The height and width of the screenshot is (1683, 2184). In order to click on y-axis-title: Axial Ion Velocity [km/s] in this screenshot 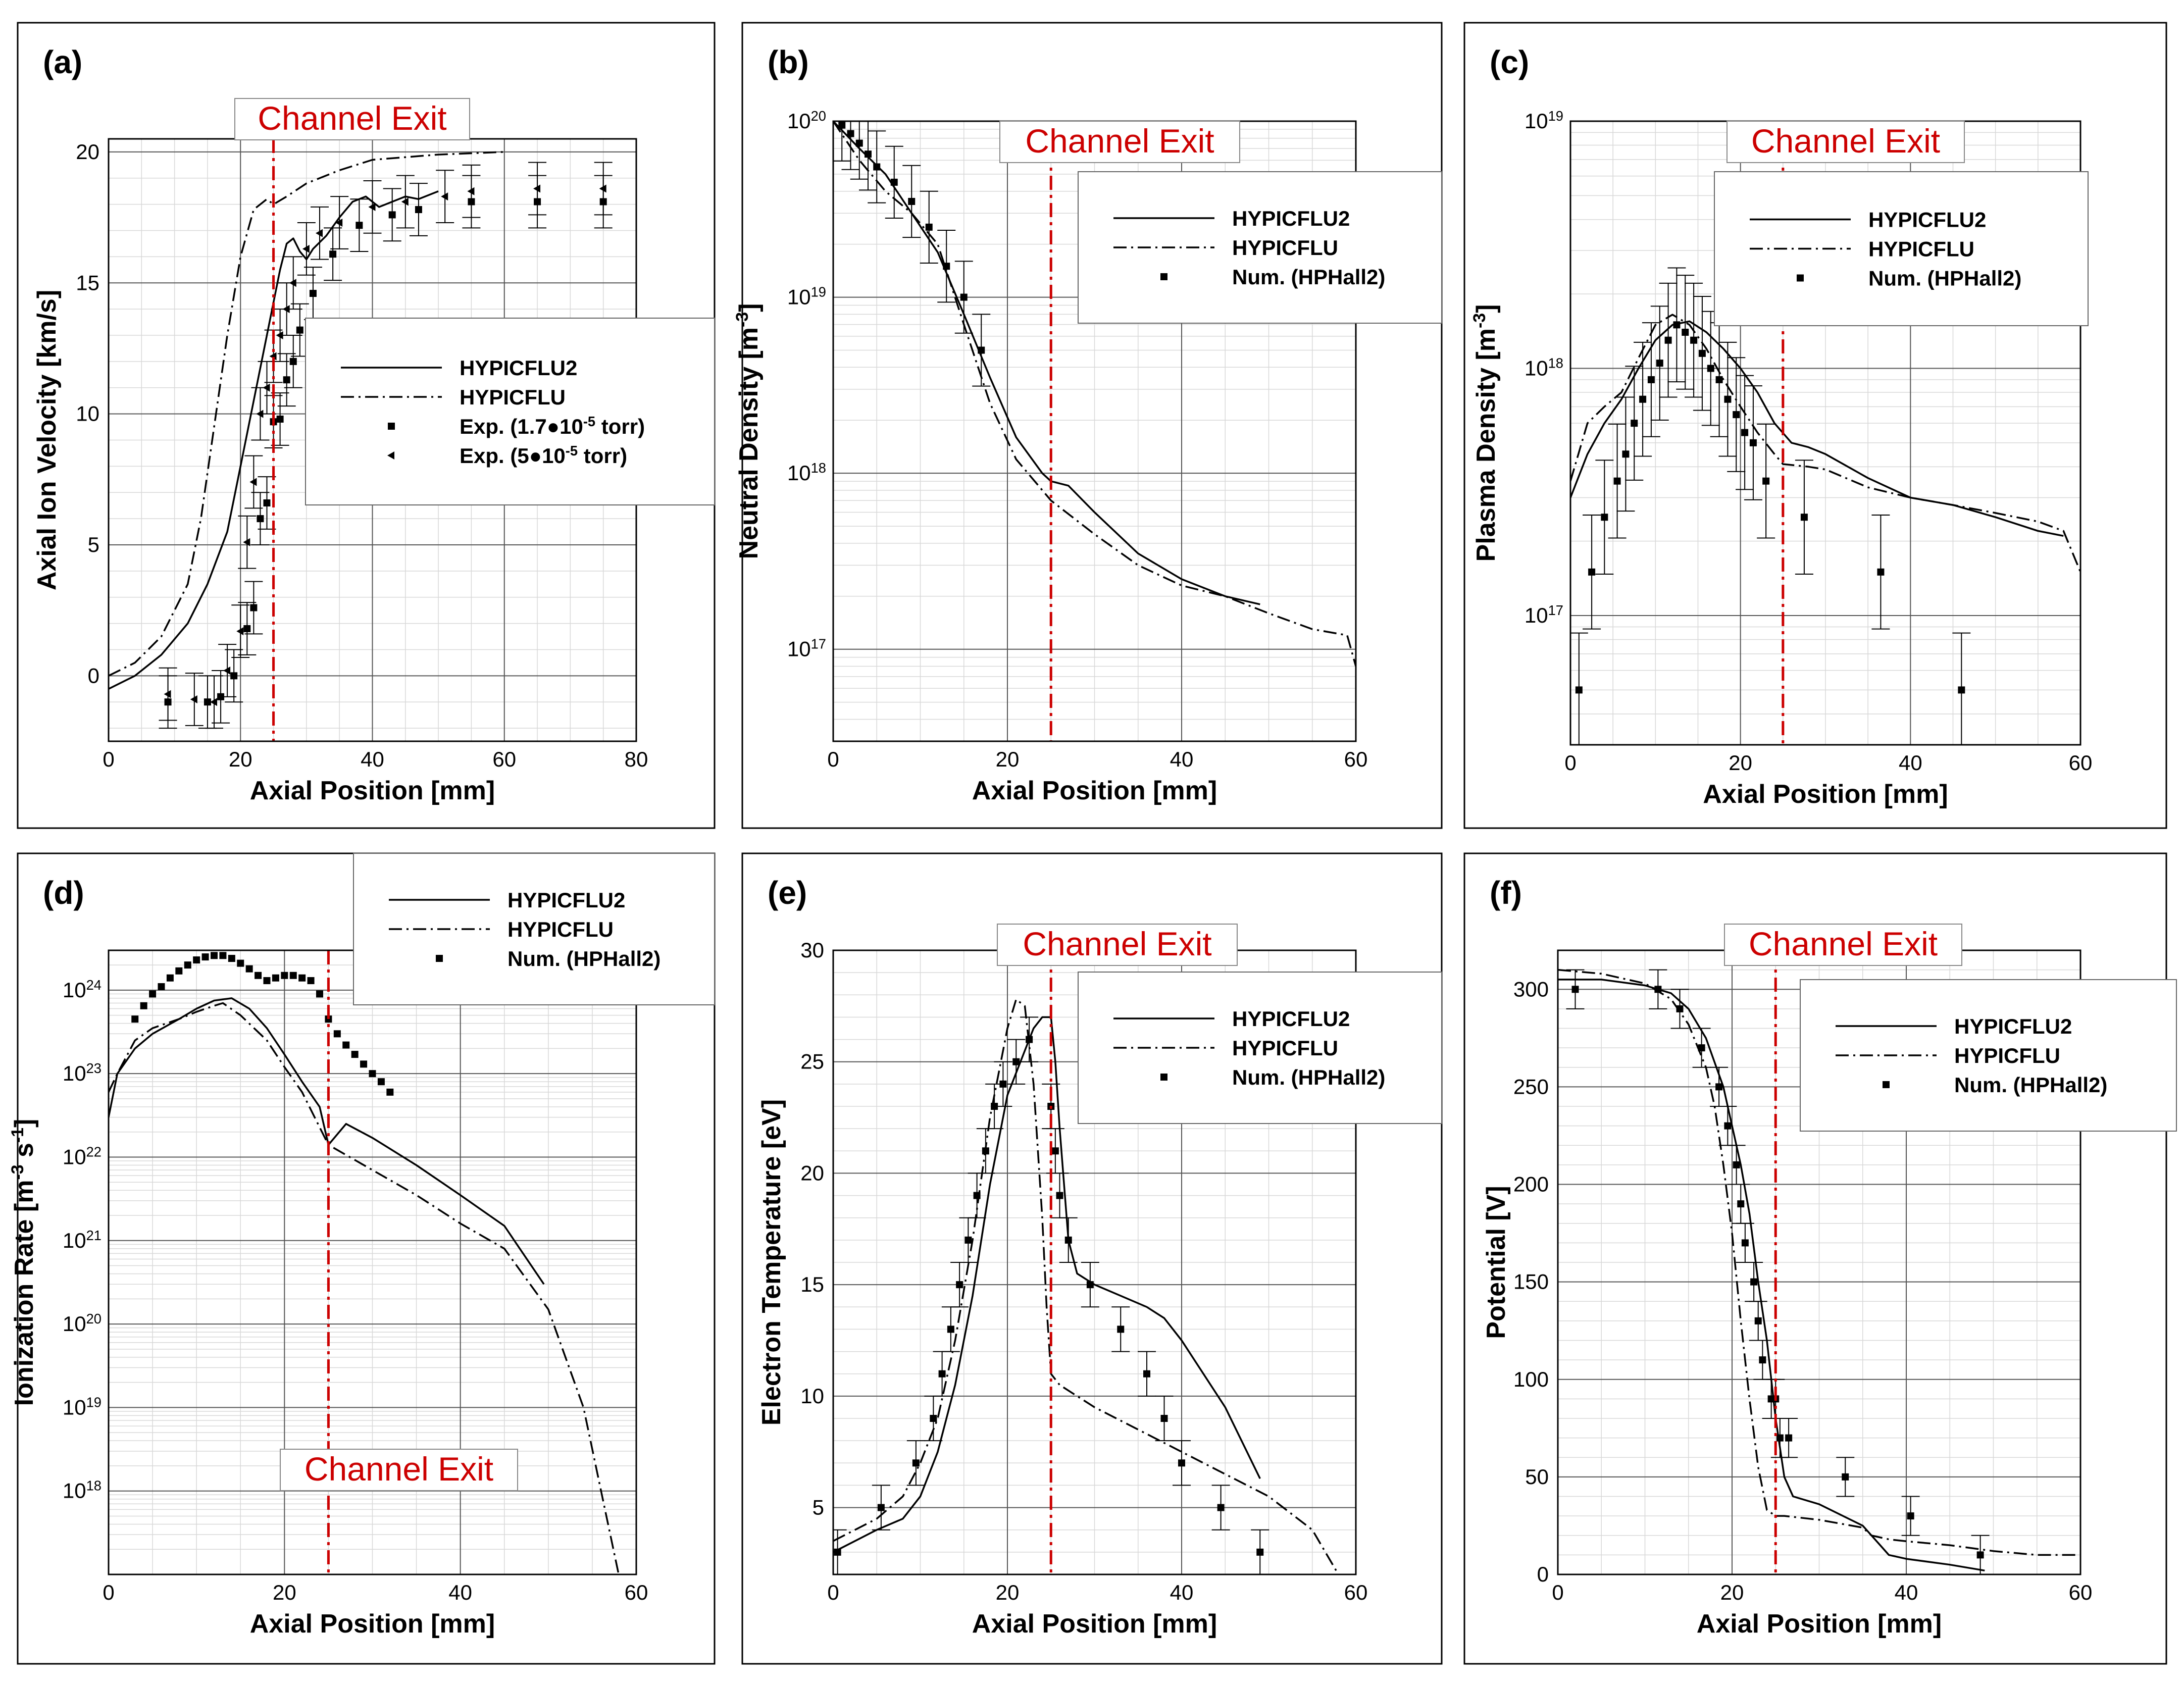, I will do `click(47, 440)`.